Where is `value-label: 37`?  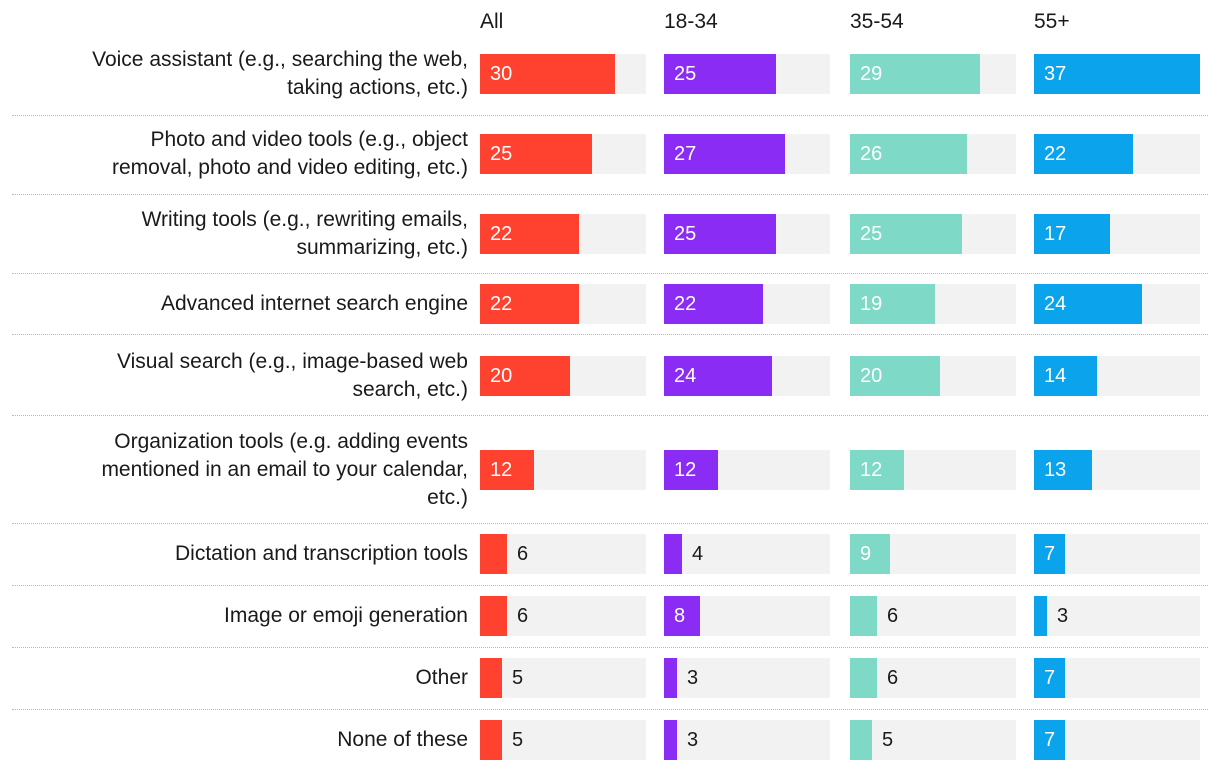
value-label: 37 is located at coordinates (1055, 74).